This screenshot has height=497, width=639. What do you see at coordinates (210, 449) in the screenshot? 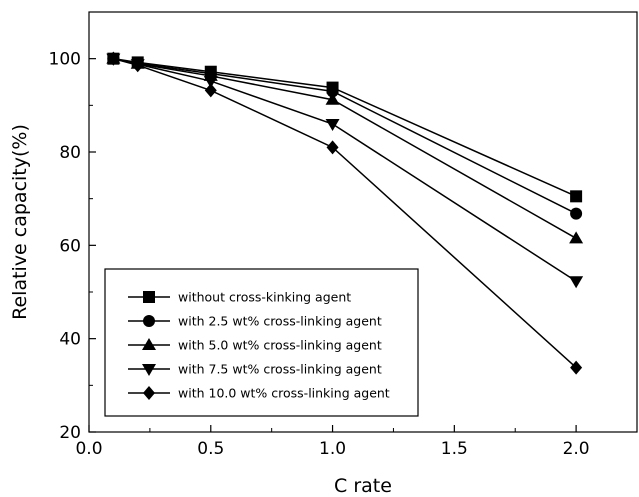
I see `x-tick-label: 0.5` at bounding box center [210, 449].